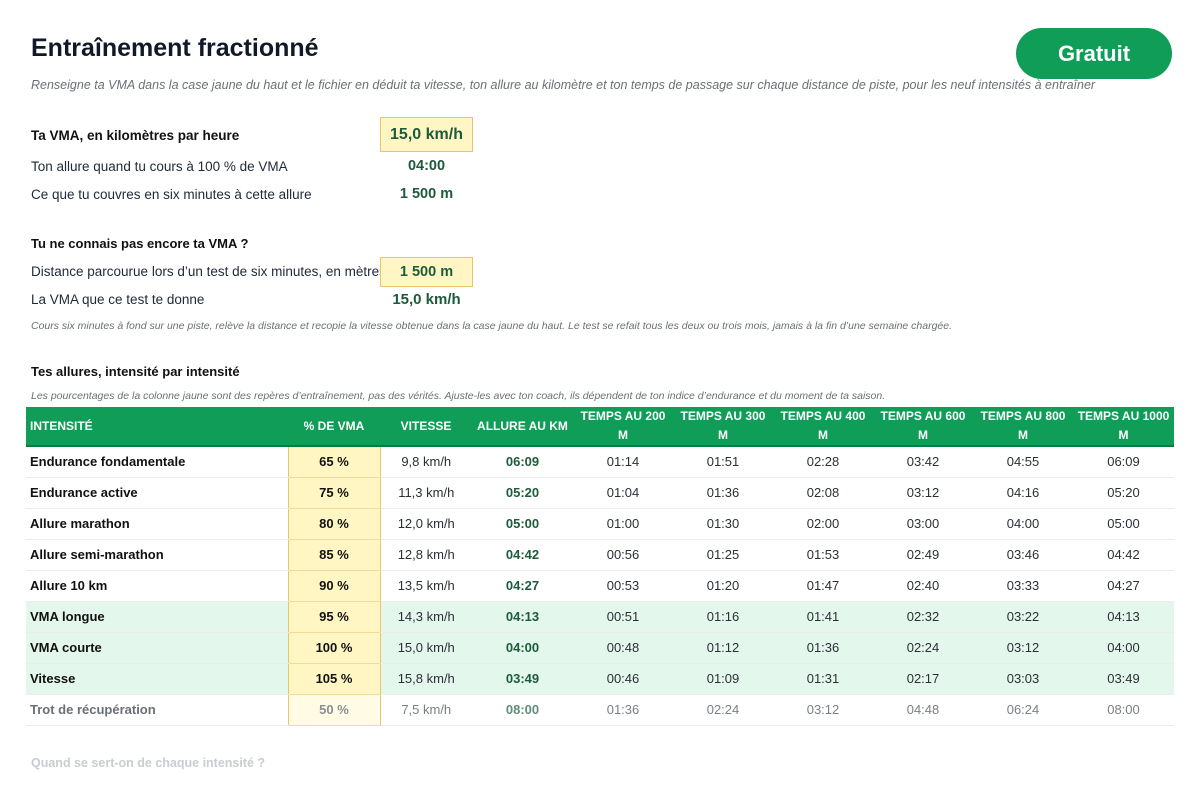  Describe the element at coordinates (334, 617) in the screenshot. I see `vma-percent-input: 95 %` at that location.